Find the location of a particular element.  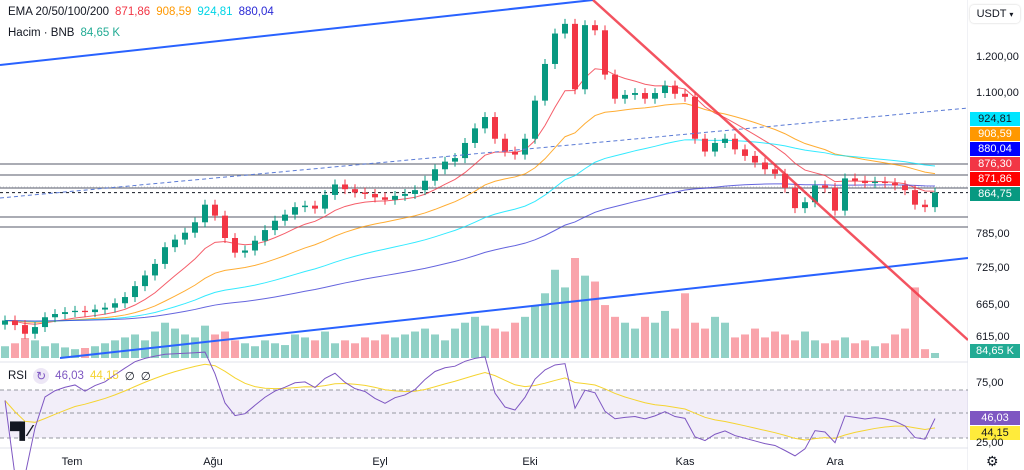

time-tick: Tem is located at coordinates (72, 462).